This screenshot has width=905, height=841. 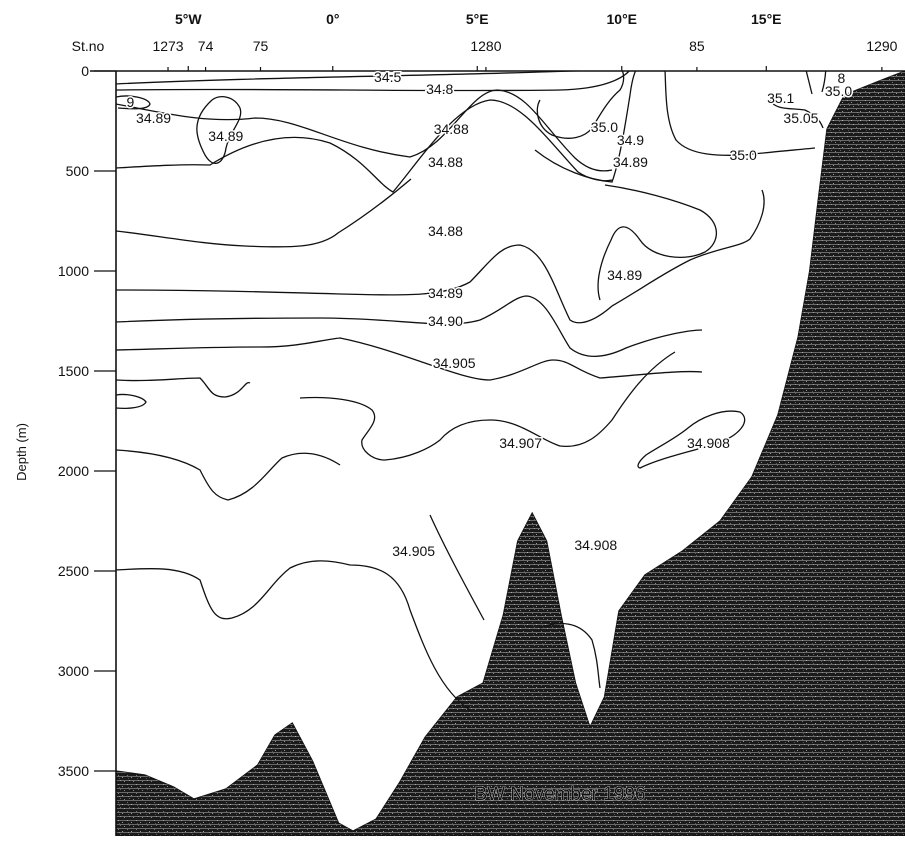 I want to click on x-ticks: 5°W 0° 5°E 10°E 15°E, so click(x=478, y=41).